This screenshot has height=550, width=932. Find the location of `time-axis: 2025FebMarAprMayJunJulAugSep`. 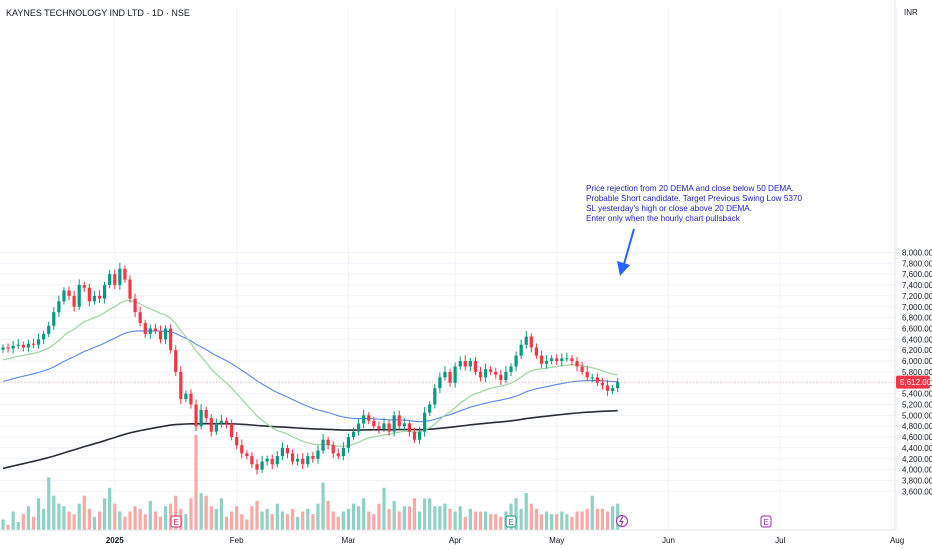

time-axis: 2025FebMarAprMayJunJulAugSep is located at coordinates (519, 540).